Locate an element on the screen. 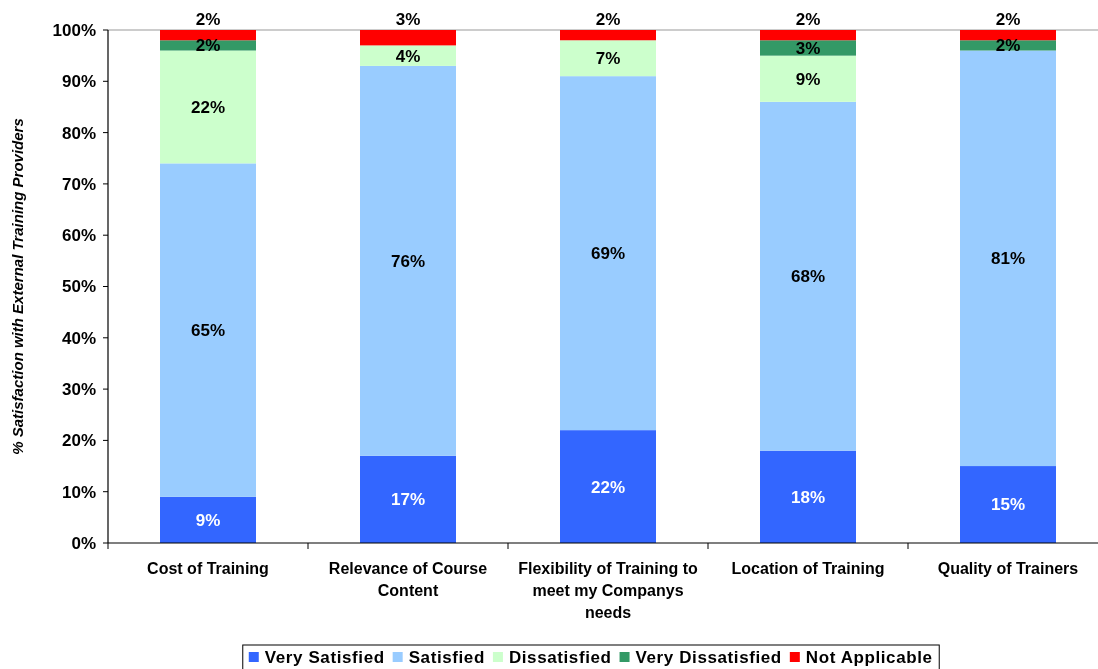  data-label: 15% is located at coordinates (1008, 505).